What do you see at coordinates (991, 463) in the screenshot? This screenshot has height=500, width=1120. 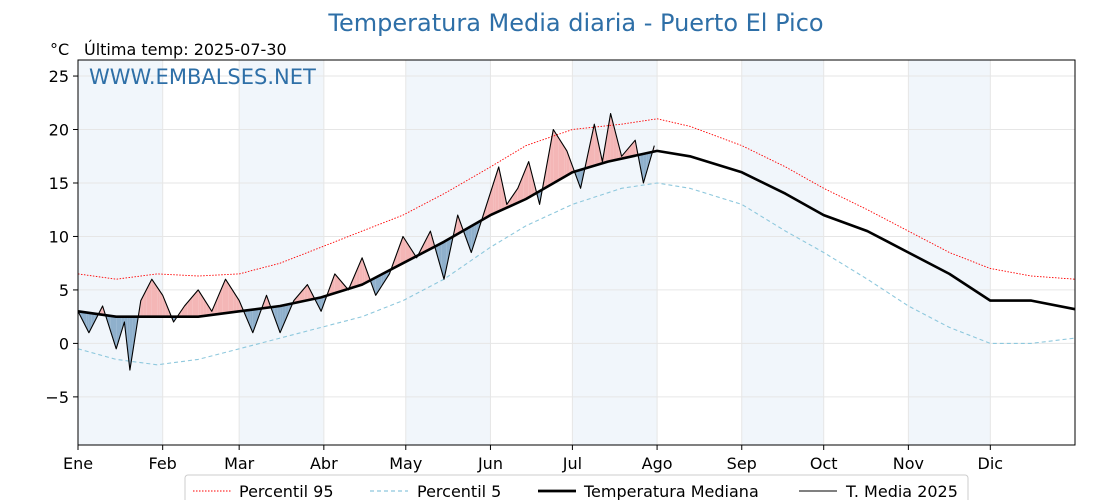 I see `x-tick-label: Dic` at bounding box center [991, 463].